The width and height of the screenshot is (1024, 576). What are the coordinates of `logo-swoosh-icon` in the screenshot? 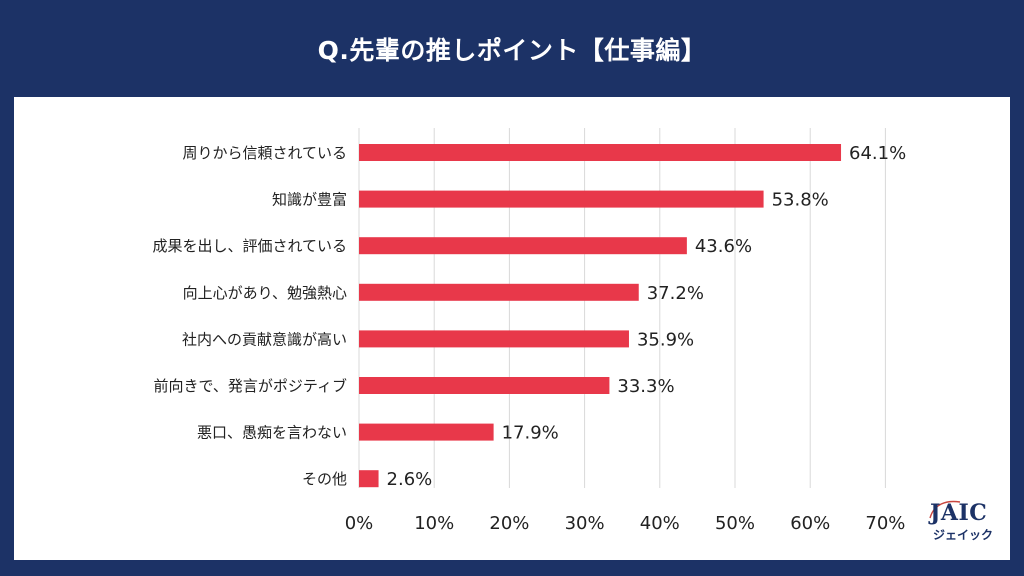 It's located at (945, 509).